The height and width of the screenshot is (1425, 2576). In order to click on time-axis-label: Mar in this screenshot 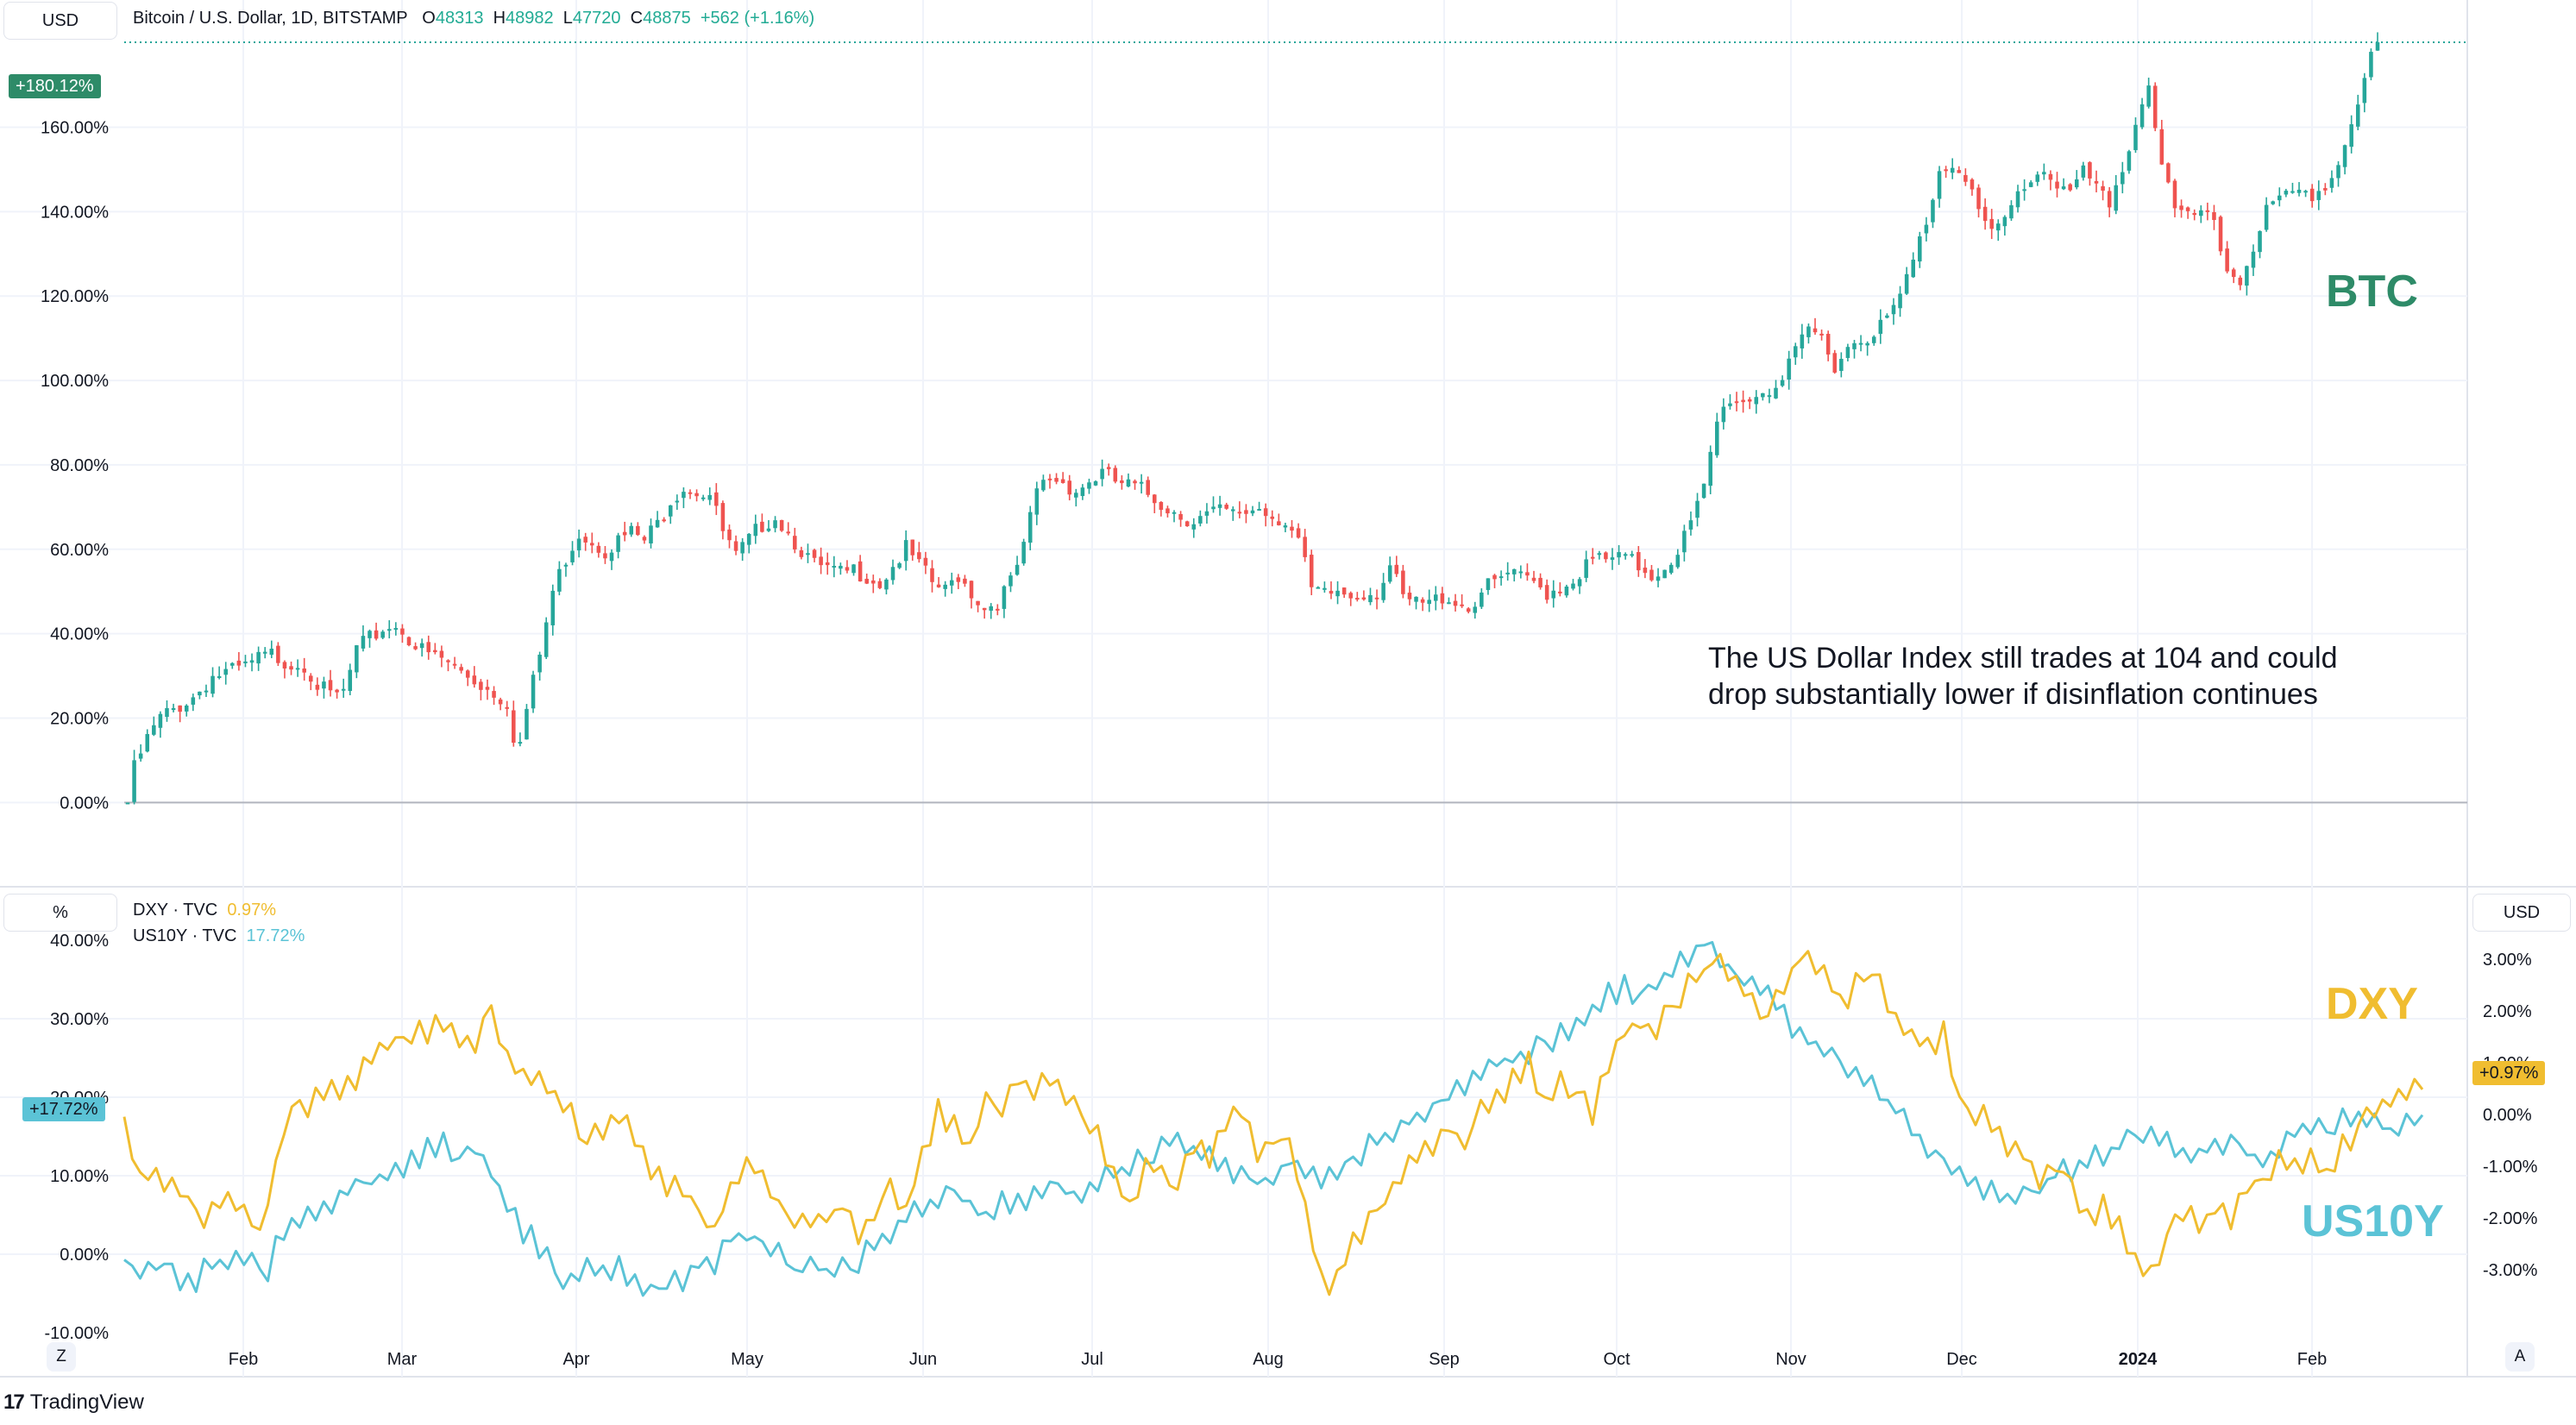, I will do `click(402, 1359)`.